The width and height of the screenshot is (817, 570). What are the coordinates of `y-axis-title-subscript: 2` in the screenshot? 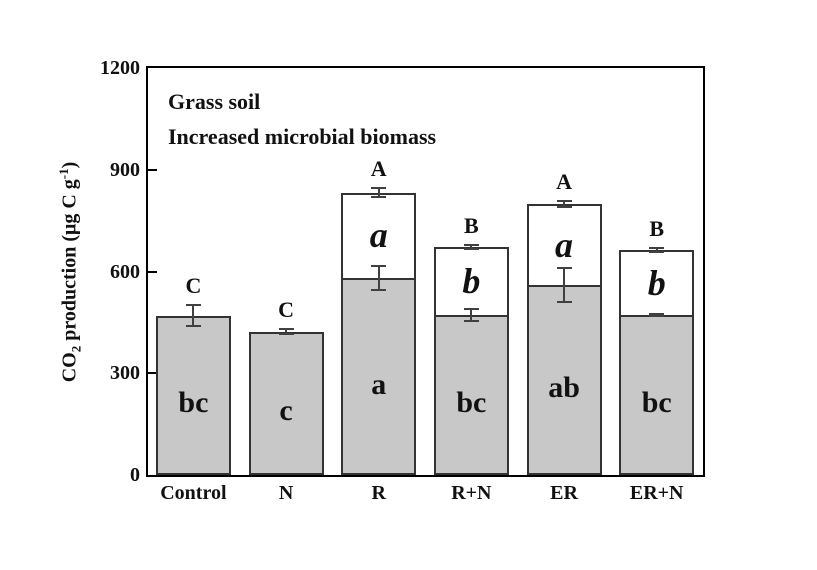 It's located at (76, 349).